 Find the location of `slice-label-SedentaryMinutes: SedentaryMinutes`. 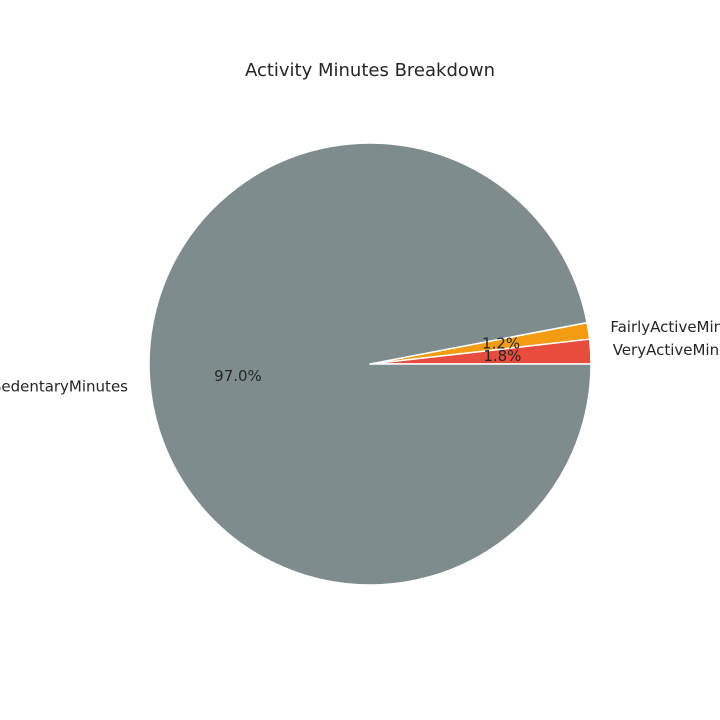

slice-label-SedentaryMinutes: SedentaryMinutes is located at coordinates (64, 386).